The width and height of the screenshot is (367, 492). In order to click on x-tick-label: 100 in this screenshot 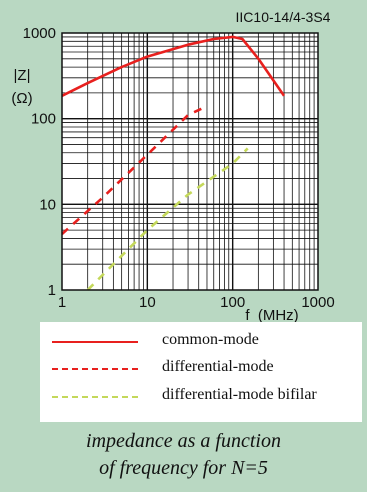, I will do `click(232, 302)`.